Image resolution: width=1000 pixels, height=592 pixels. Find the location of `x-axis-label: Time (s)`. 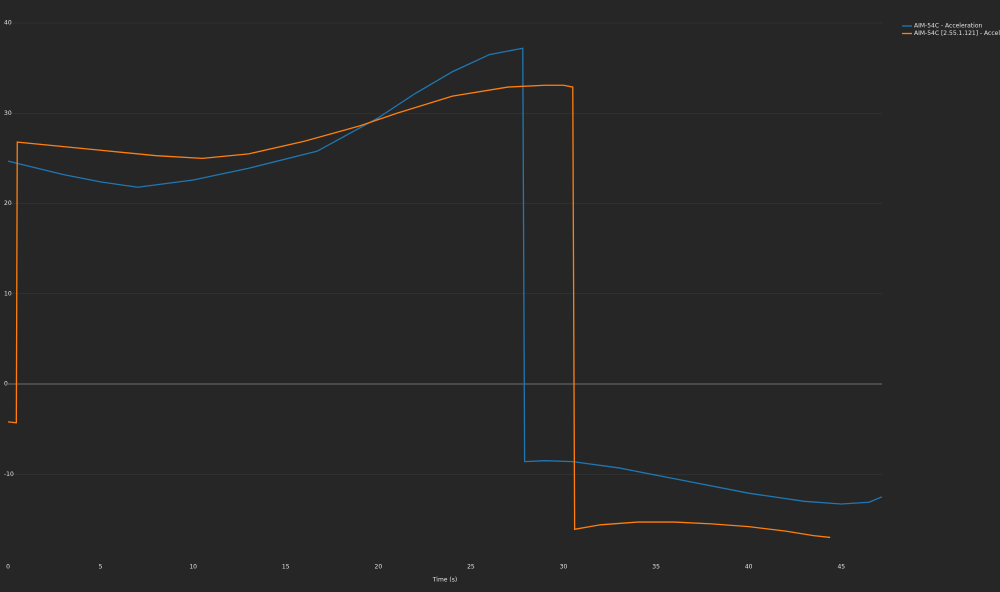

x-axis-label: Time (s) is located at coordinates (444, 580).